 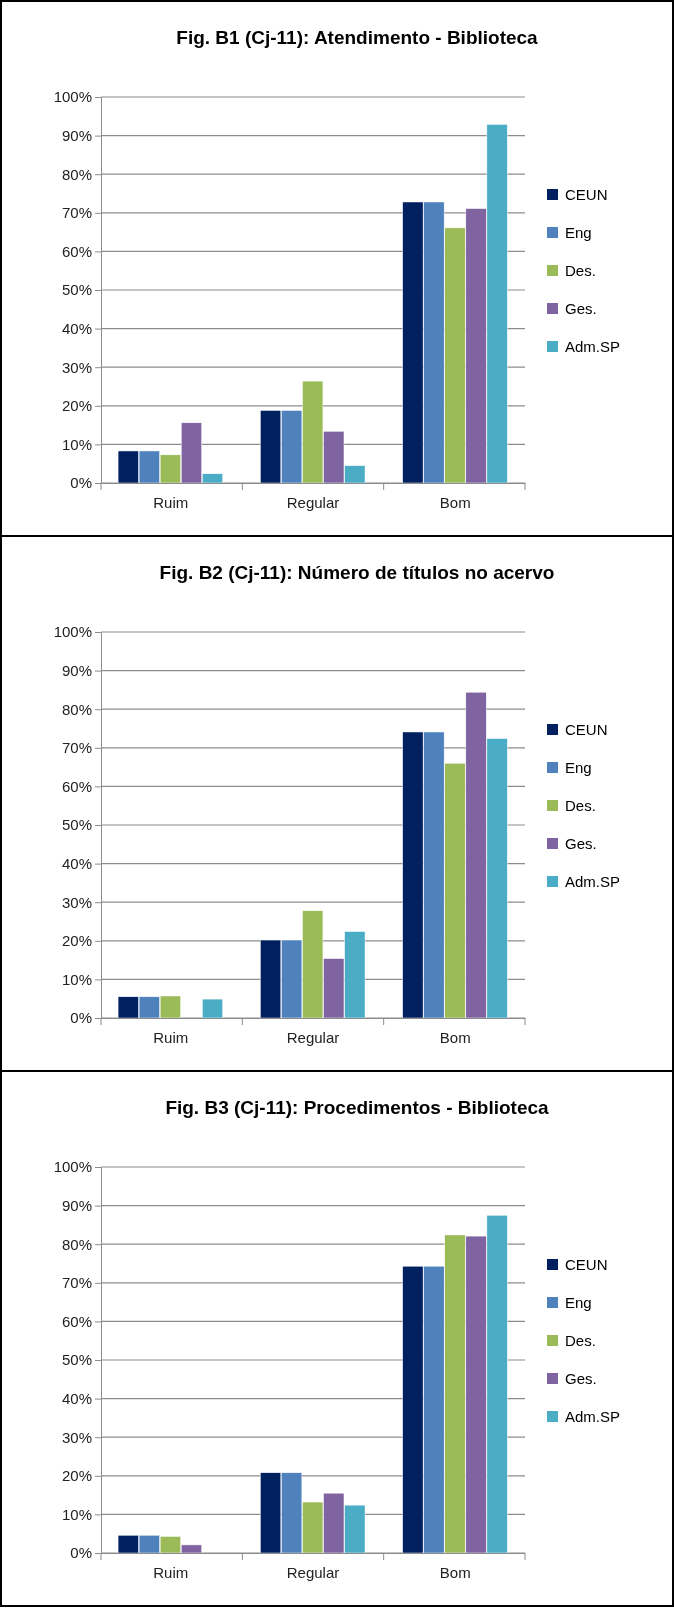 I want to click on bar, so click(x=213, y=1008).